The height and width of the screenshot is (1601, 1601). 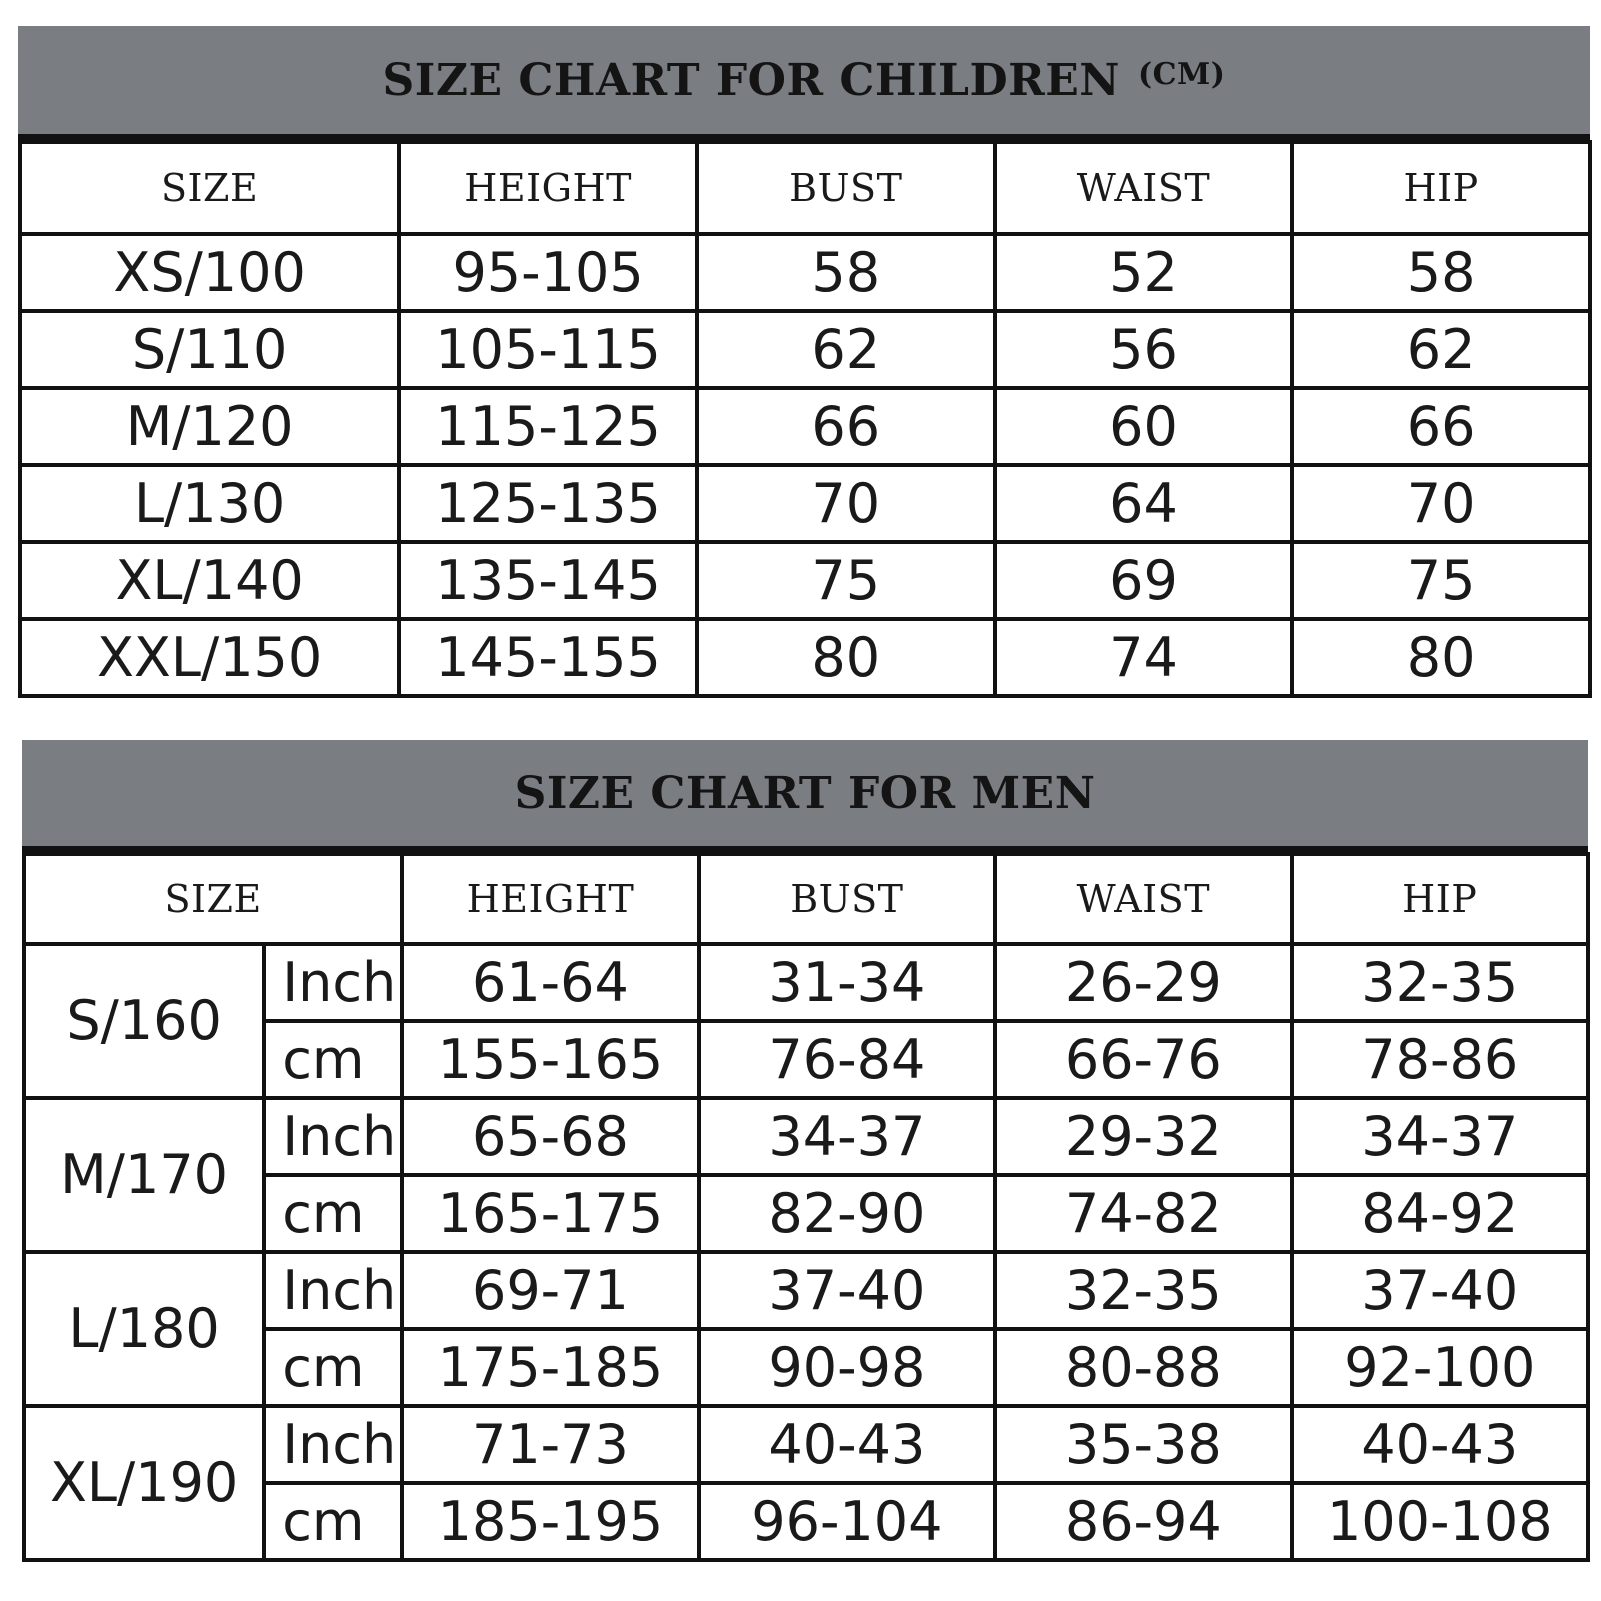 I want to click on table-row: L/180 Inch 69-71 37-40 32-35 37-40, so click(x=806, y=1329).